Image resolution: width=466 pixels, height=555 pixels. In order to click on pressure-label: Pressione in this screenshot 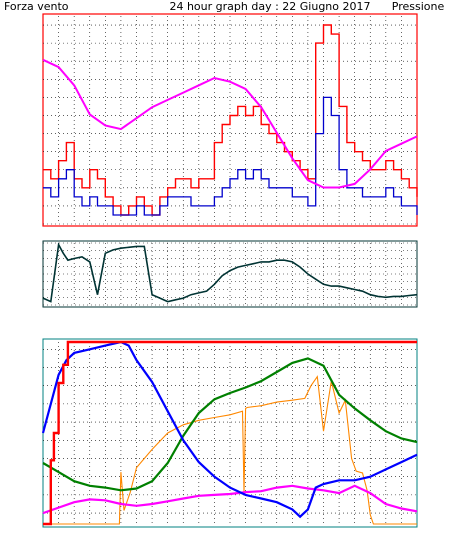, I will do `click(418, 6)`.